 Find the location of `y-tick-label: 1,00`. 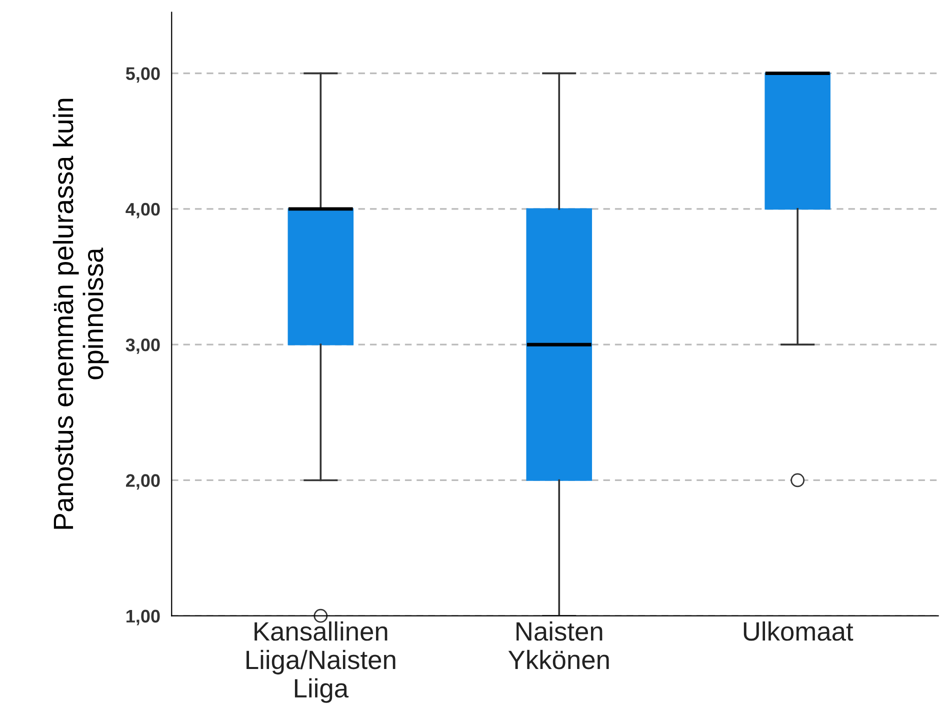

y-tick-label: 1,00 is located at coordinates (143, 618).